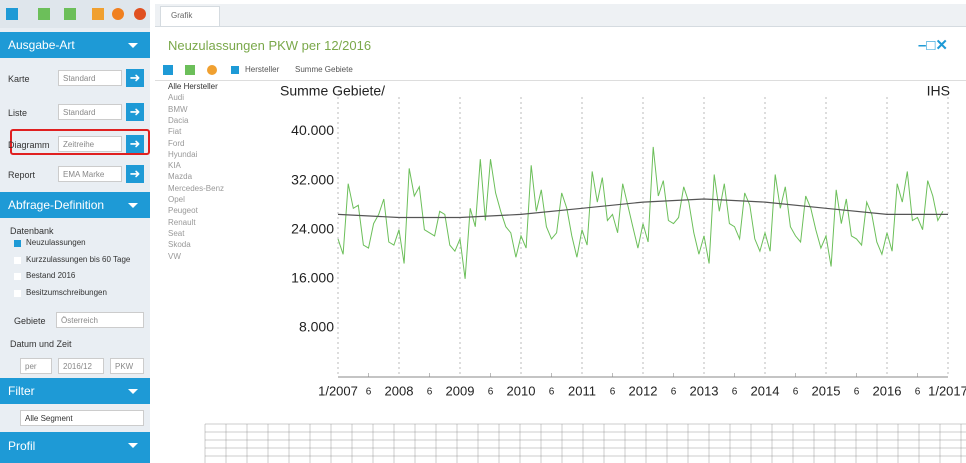 The height and width of the screenshot is (463, 966). I want to click on y-tick-label: 8.000, so click(316, 327).